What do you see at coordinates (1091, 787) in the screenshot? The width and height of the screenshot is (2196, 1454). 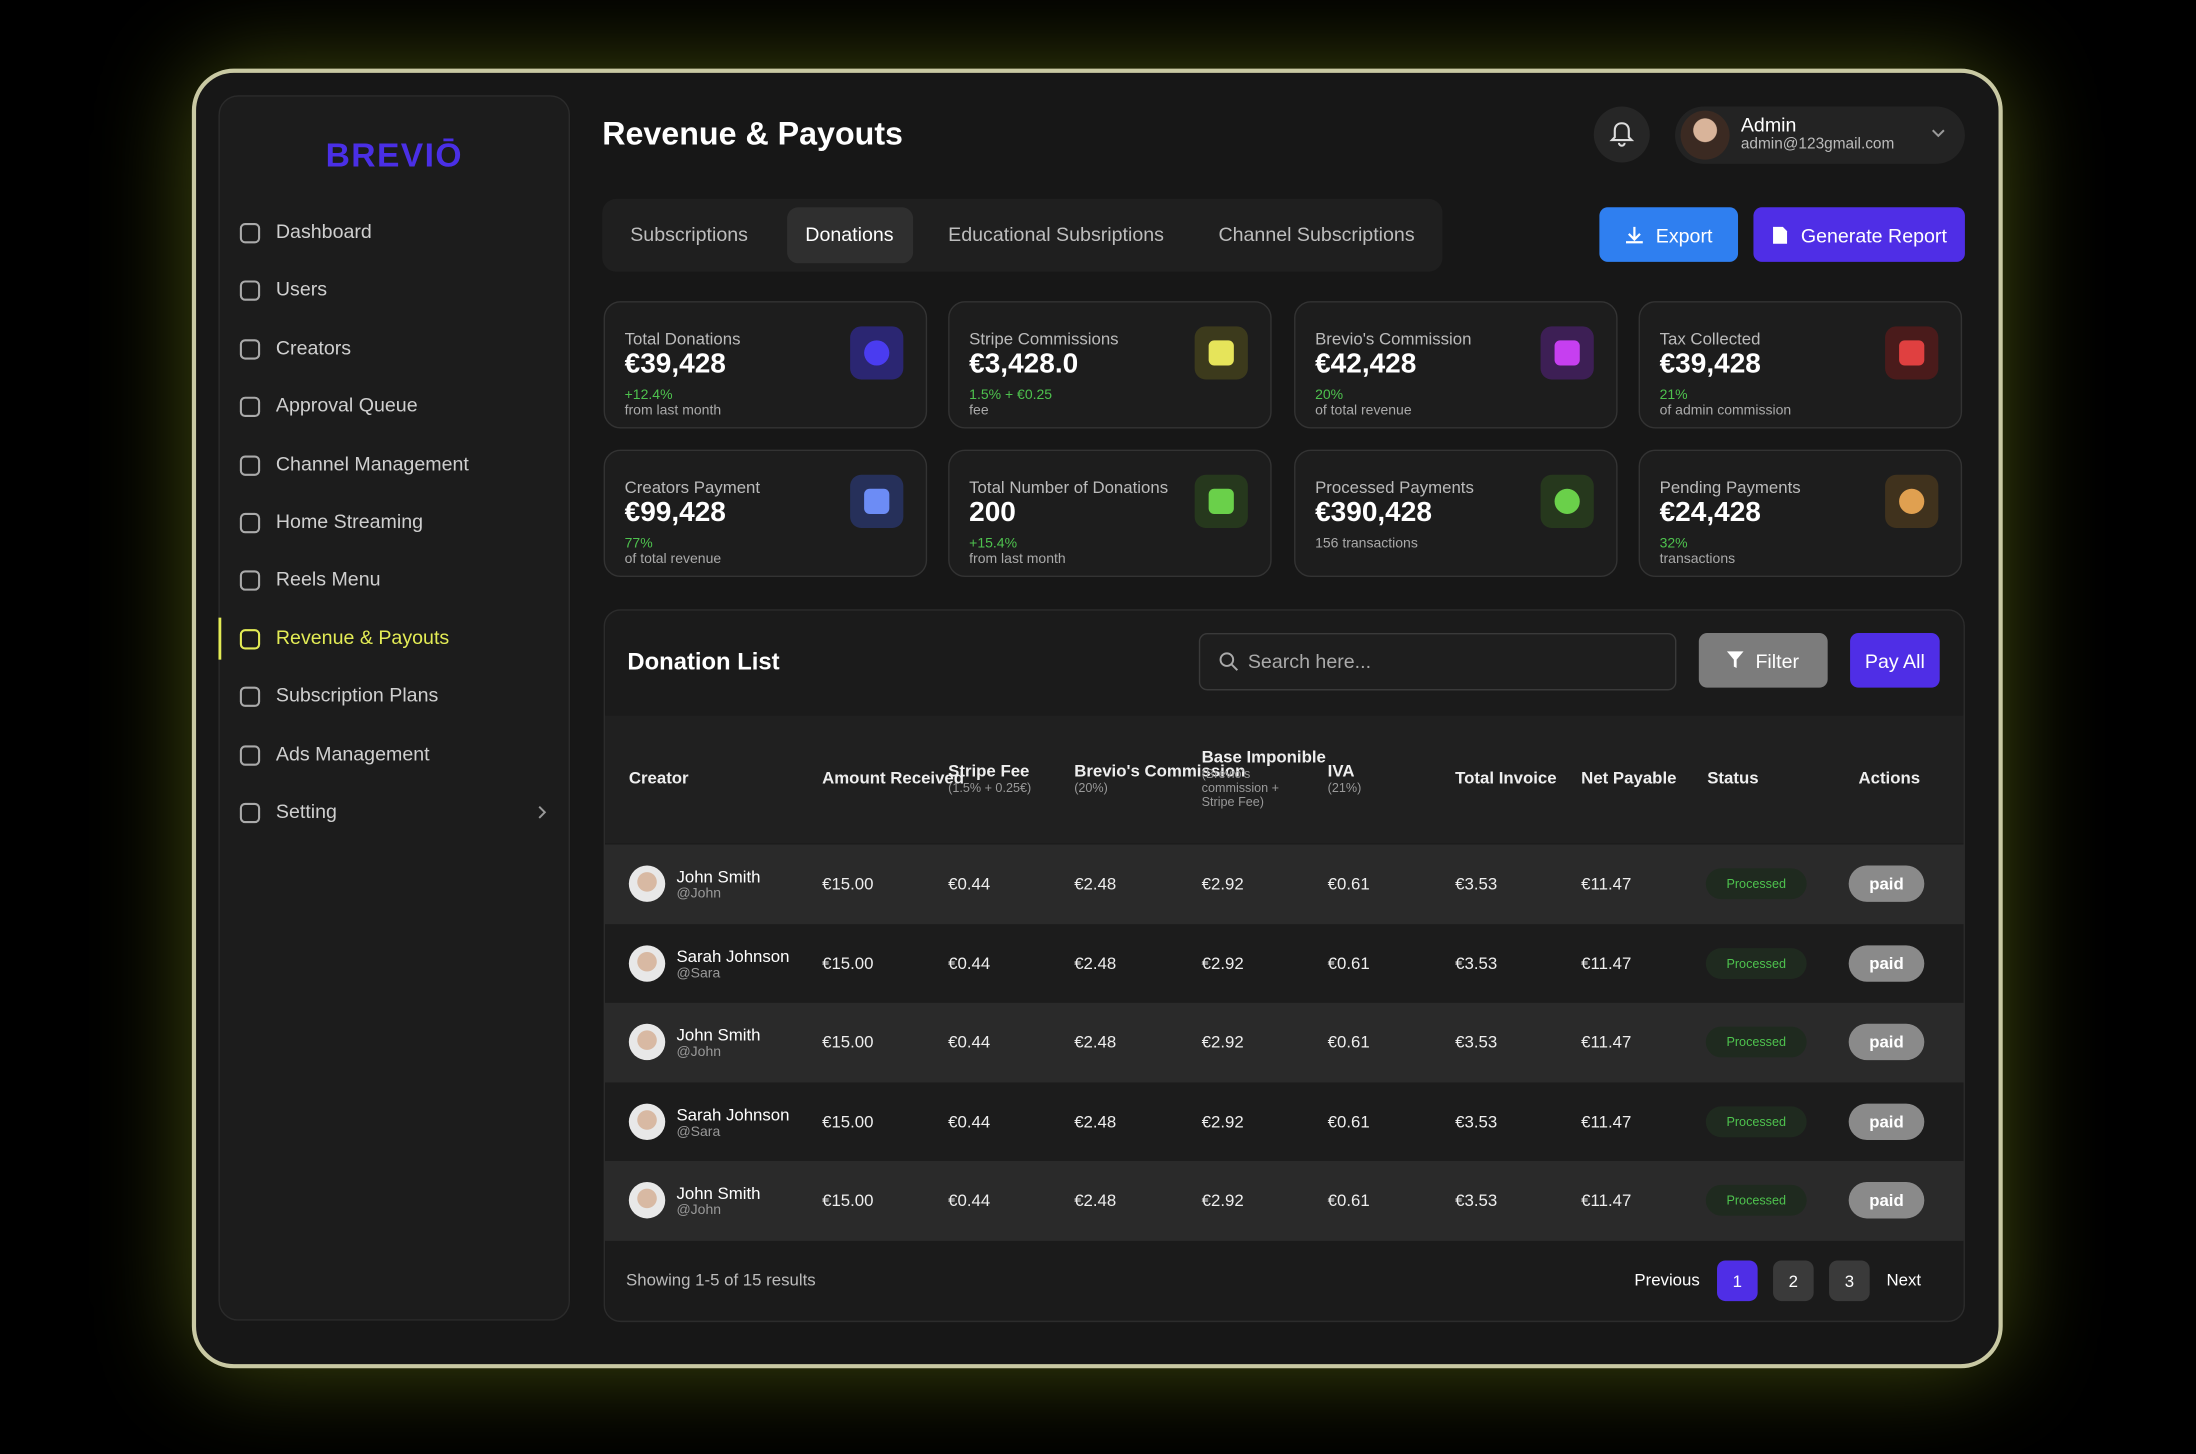 I see `column-sub: (20%)` at bounding box center [1091, 787].